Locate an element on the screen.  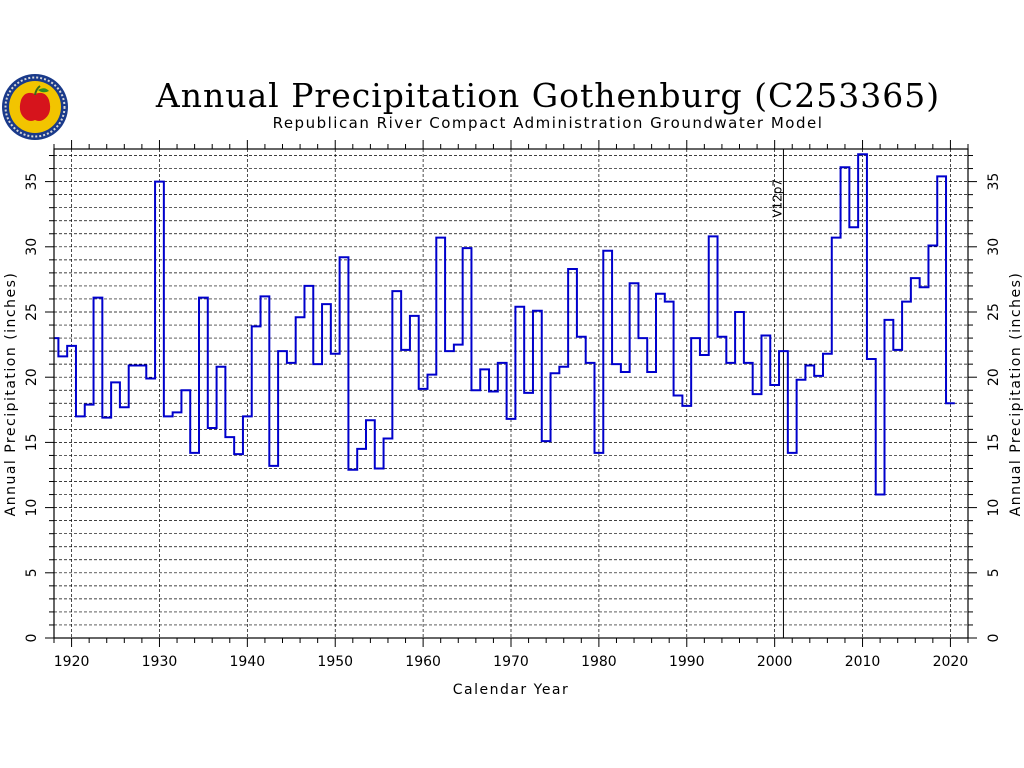
x-tick-label: 2000 is located at coordinates (775, 662).